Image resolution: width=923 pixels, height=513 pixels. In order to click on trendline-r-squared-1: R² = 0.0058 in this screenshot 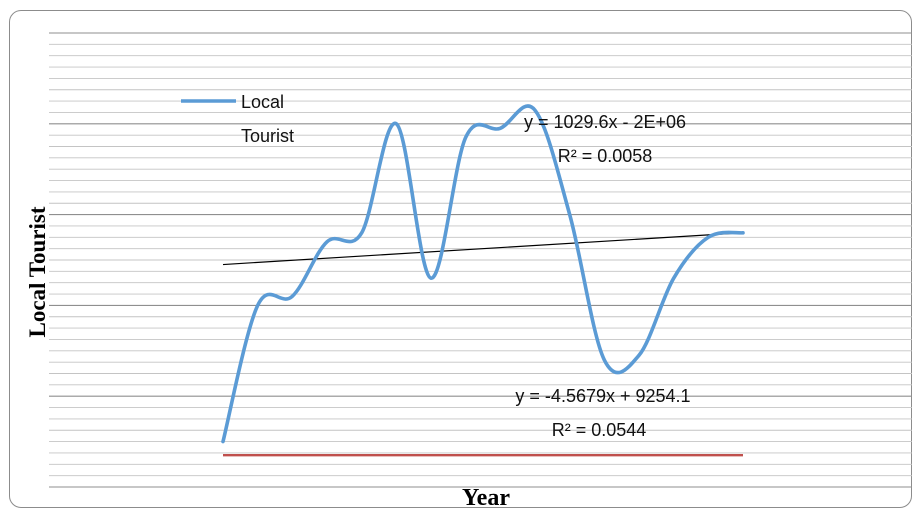, I will do `click(605, 156)`.